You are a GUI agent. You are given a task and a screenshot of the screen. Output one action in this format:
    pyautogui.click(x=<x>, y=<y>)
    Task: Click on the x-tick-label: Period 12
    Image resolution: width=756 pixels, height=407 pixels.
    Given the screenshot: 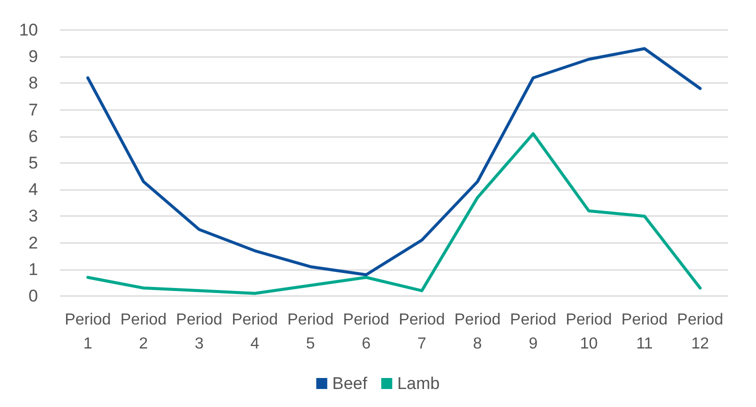 What is the action you would take?
    pyautogui.click(x=700, y=332)
    